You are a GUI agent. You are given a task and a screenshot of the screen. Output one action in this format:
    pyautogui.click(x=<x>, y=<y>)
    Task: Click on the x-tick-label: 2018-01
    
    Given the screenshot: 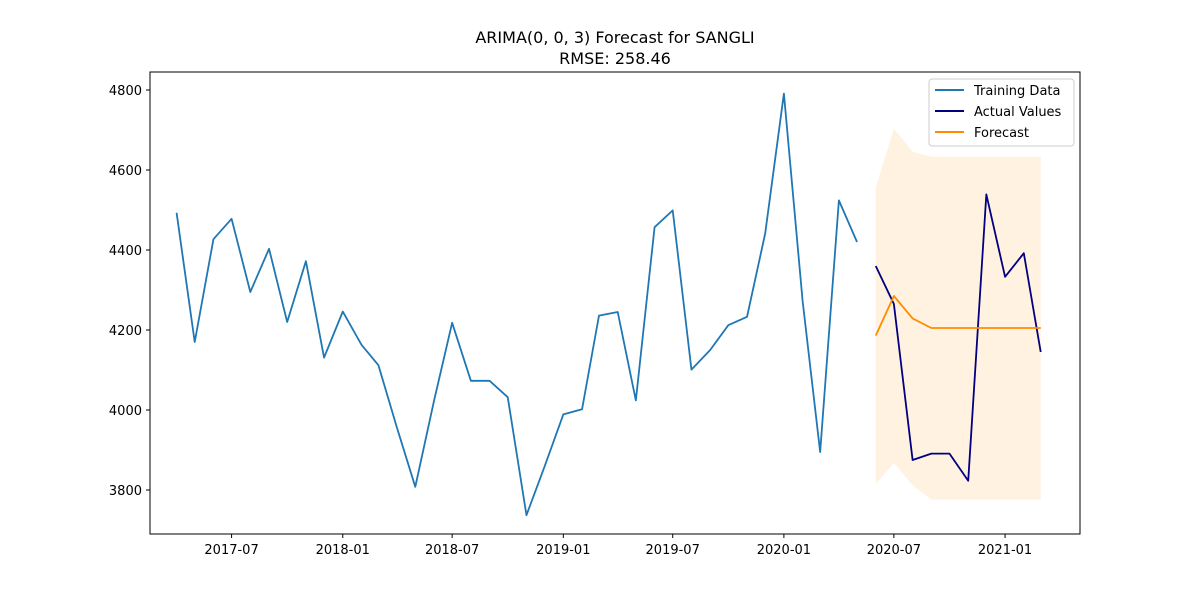 What is the action you would take?
    pyautogui.click(x=343, y=550)
    